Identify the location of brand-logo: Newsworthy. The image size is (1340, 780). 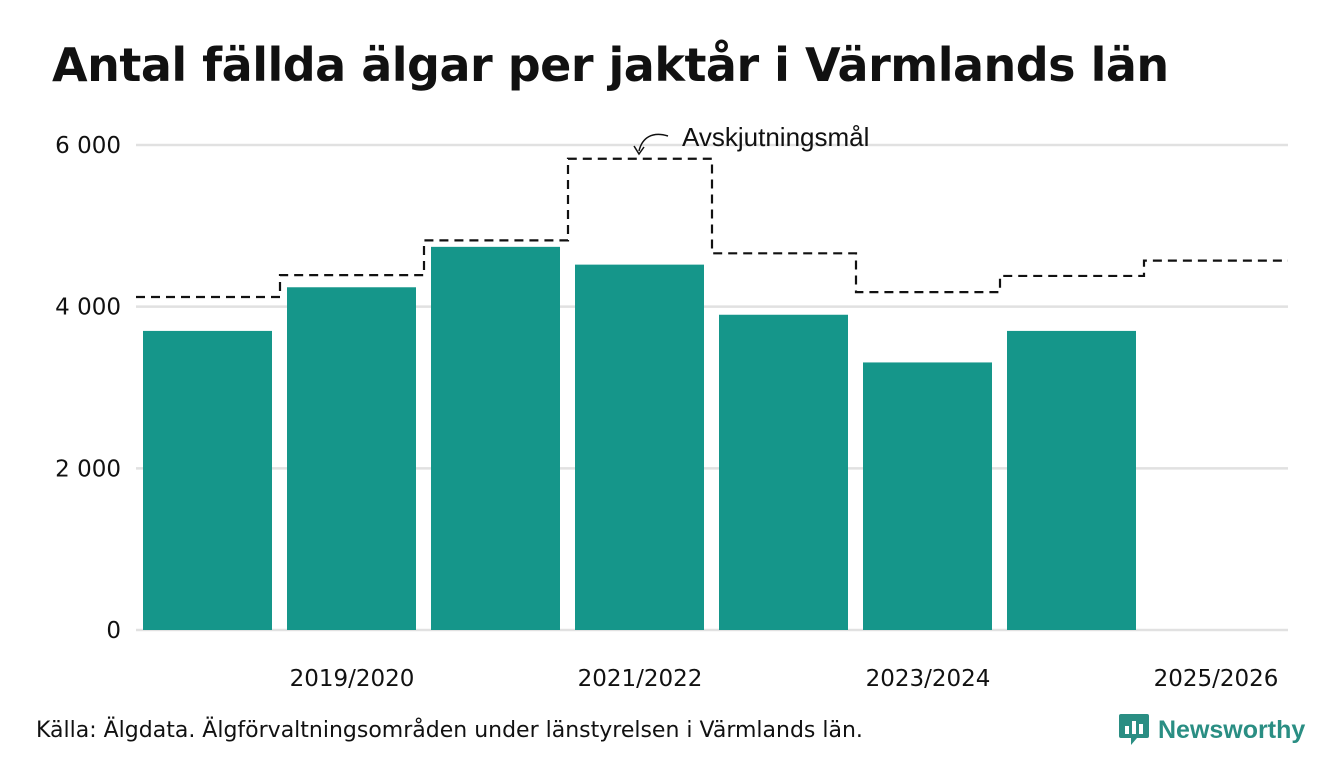
(1211, 730).